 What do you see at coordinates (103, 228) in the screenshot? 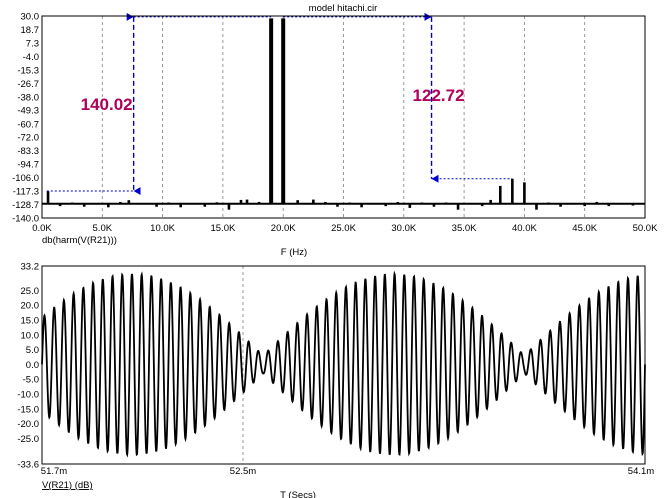
I see `top-x-tick-label: 5.0K` at bounding box center [103, 228].